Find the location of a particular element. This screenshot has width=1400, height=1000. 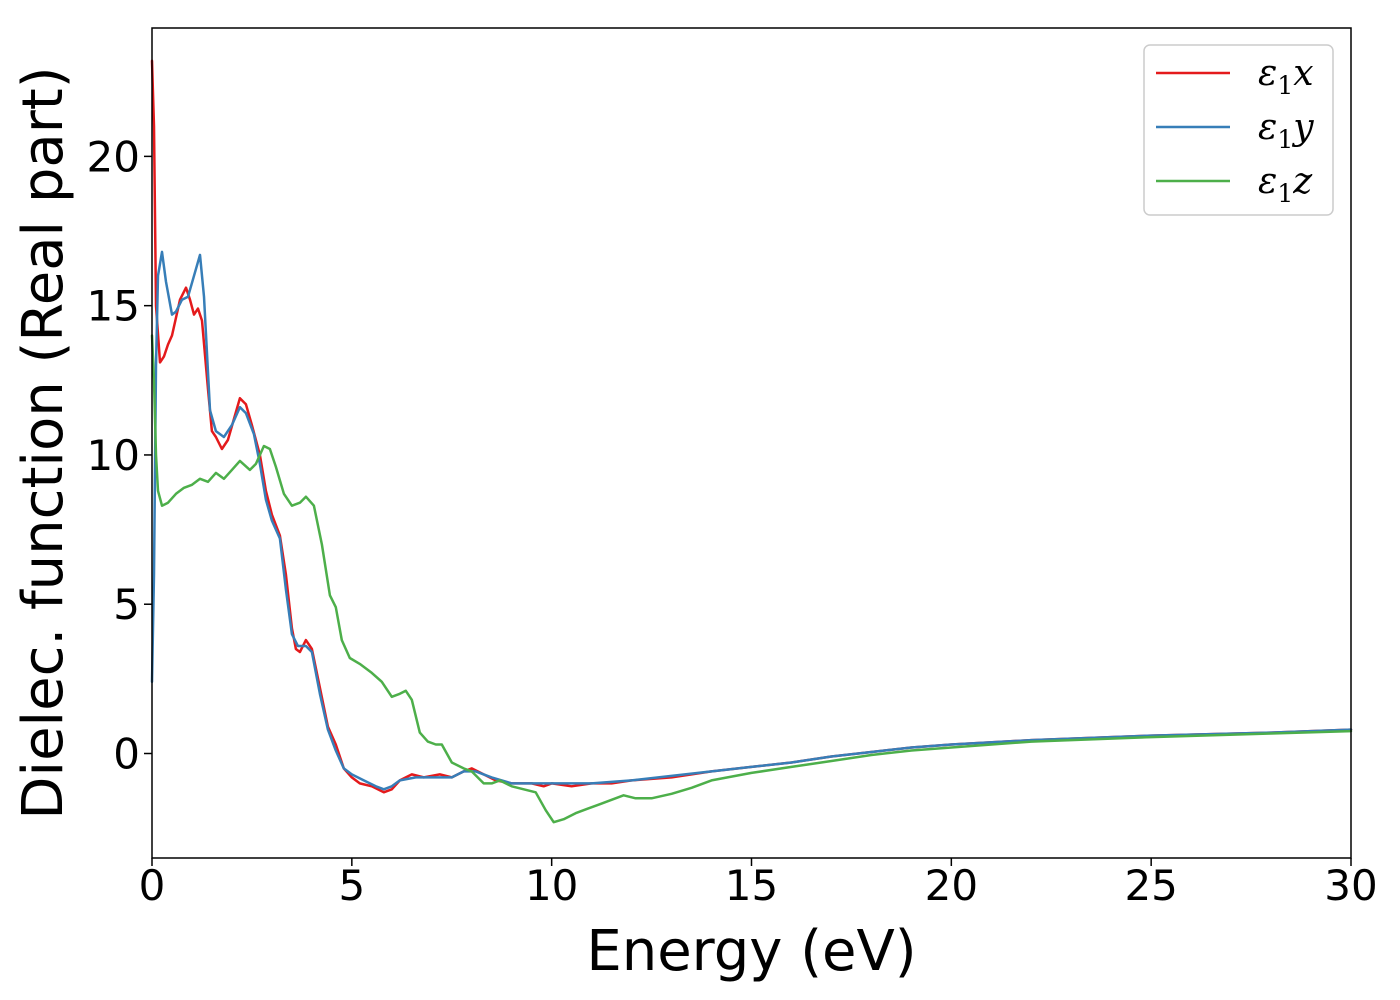

legend-label-x: ε1x is located at coordinates (1286, 76).